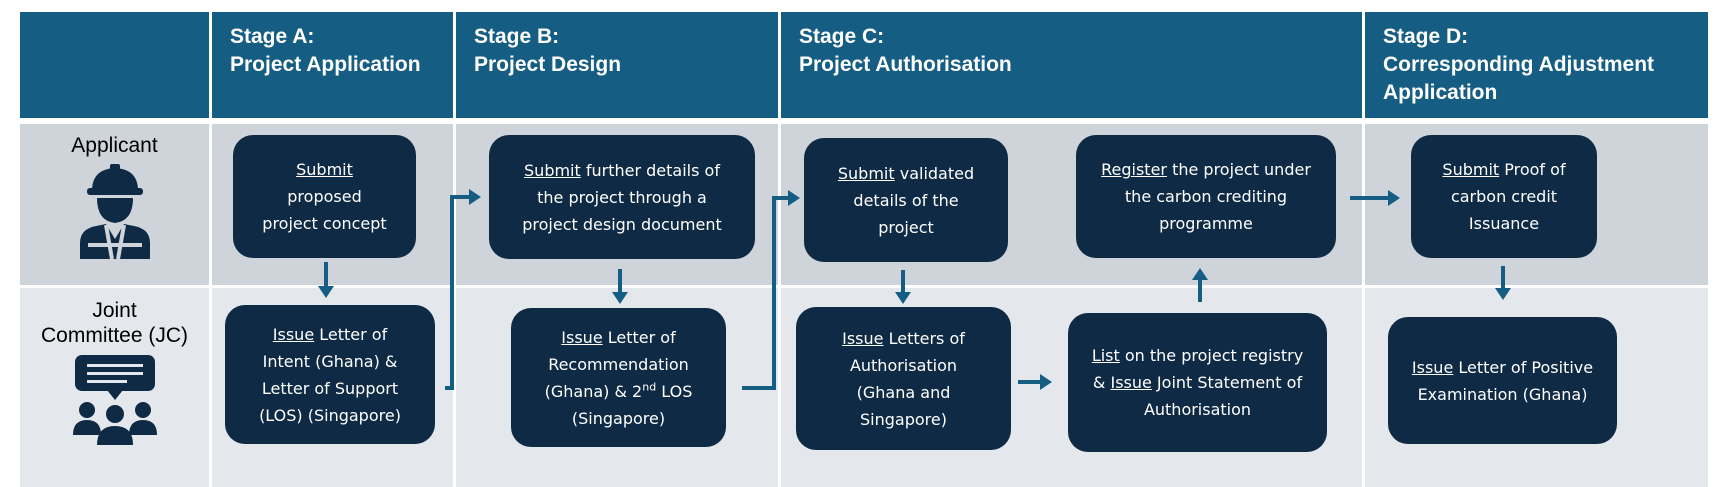 The height and width of the screenshot is (487, 1722). What do you see at coordinates (114, 65) in the screenshot?
I see `header-corner` at bounding box center [114, 65].